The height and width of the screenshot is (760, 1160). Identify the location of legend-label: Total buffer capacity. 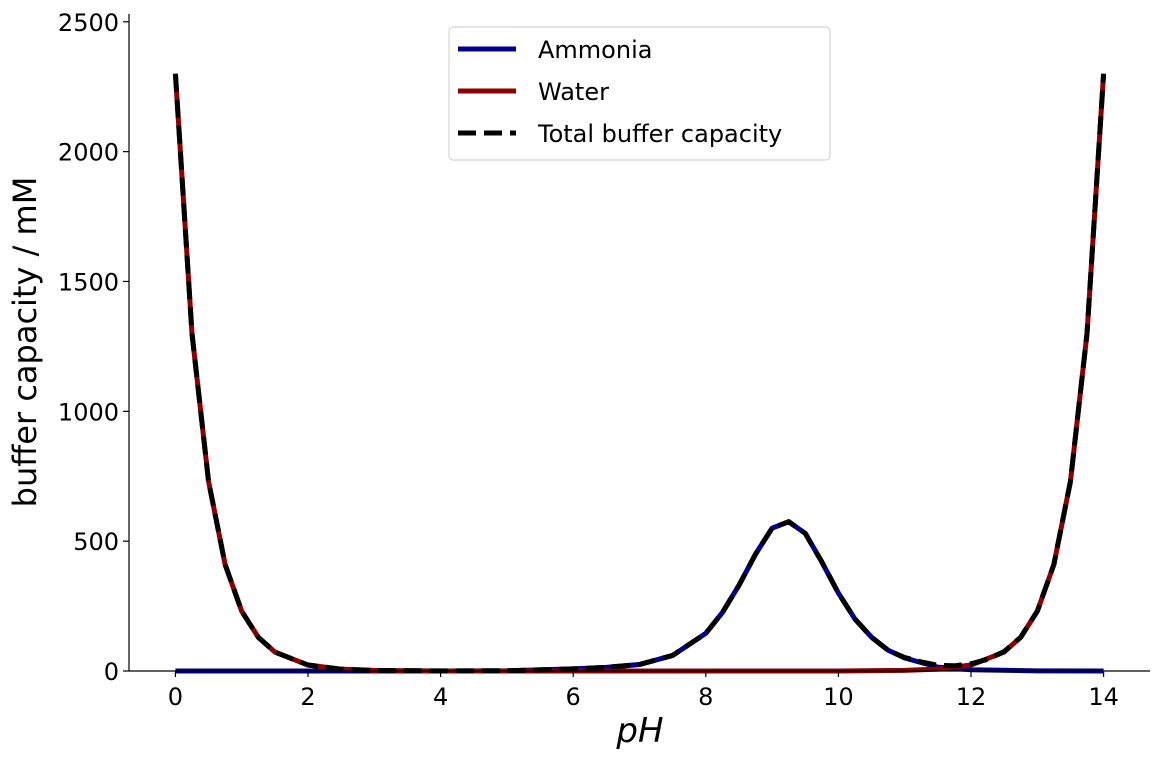
(659, 134).